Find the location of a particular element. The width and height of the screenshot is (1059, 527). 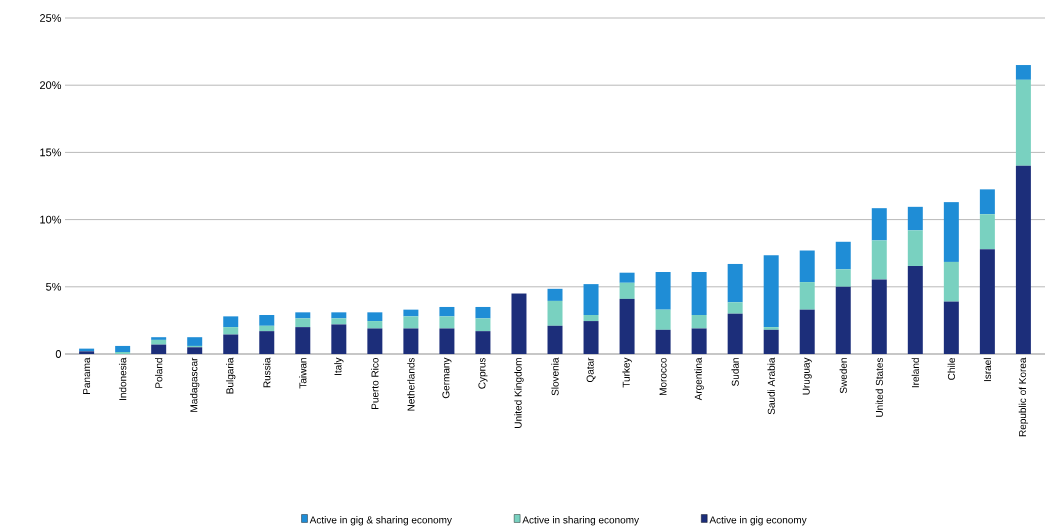

x-tick-label: Cyprus is located at coordinates (483, 373).